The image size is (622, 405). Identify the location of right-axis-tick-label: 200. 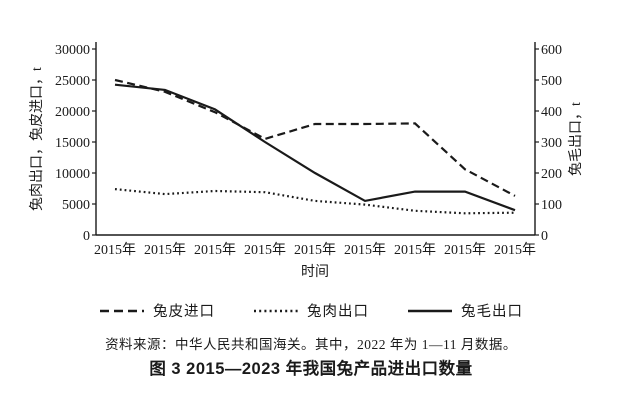
(551, 174).